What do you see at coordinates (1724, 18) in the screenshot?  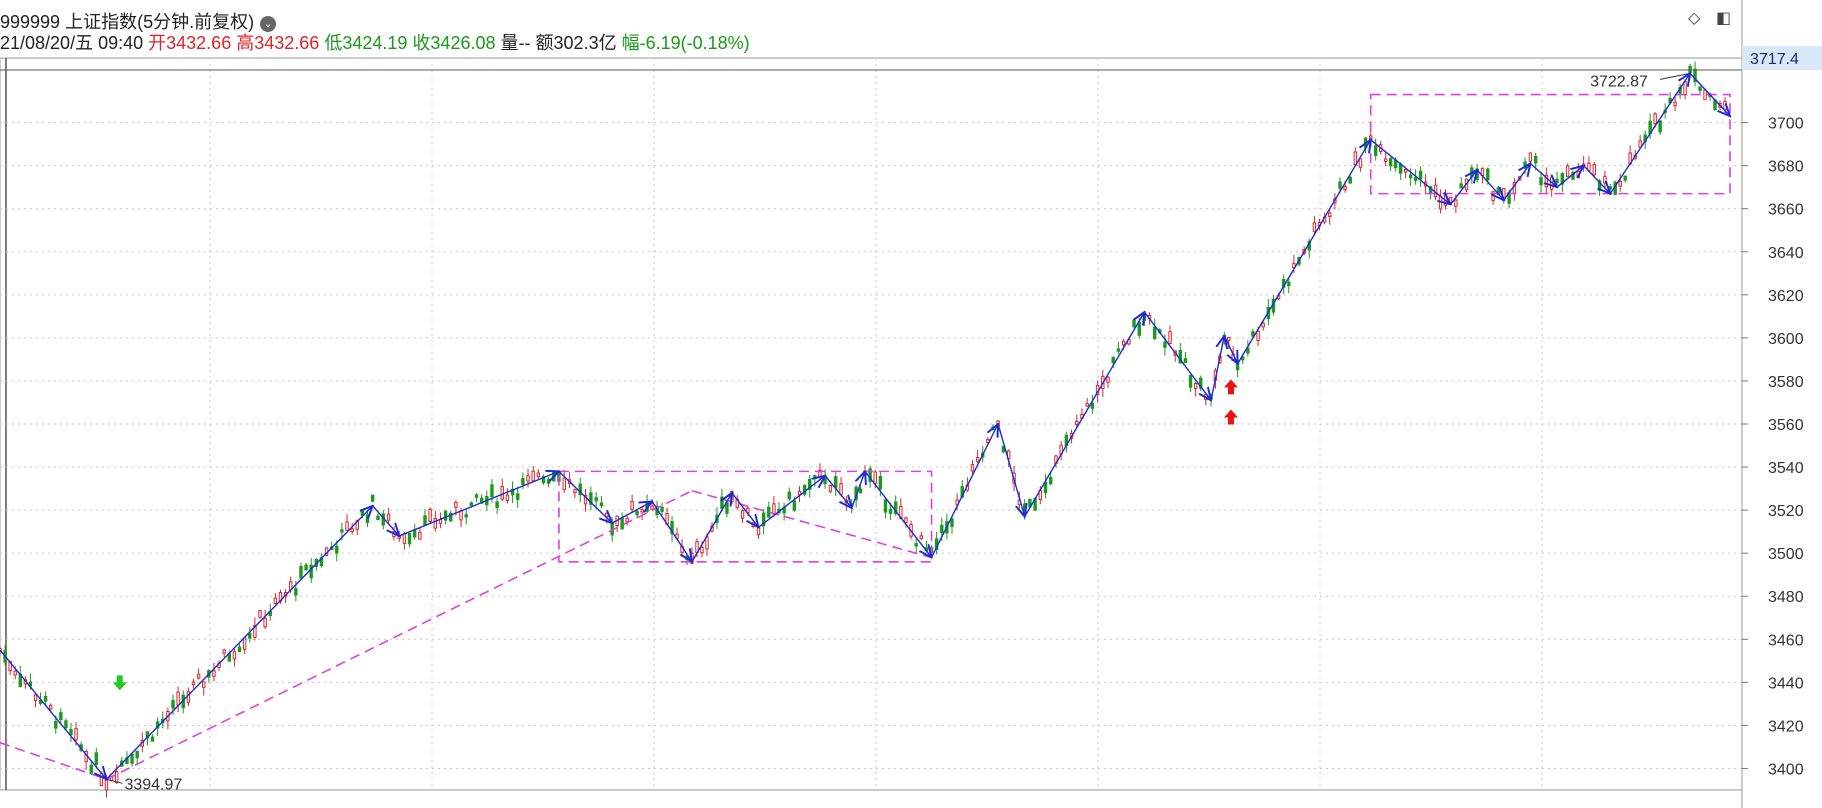 I see `panel-toggle-icon: ◧` at bounding box center [1724, 18].